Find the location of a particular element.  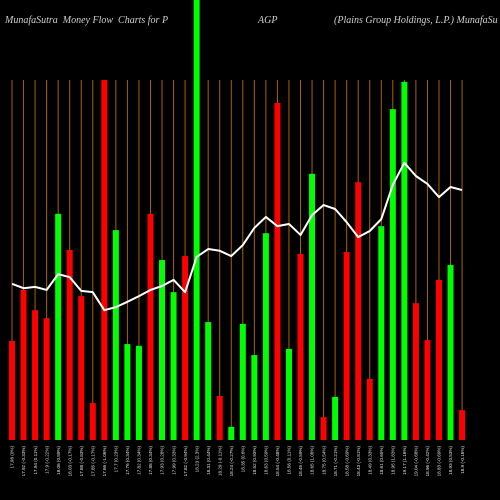

x-tick-label: 17.85 (-0.17%) is located at coordinates (92, 461).